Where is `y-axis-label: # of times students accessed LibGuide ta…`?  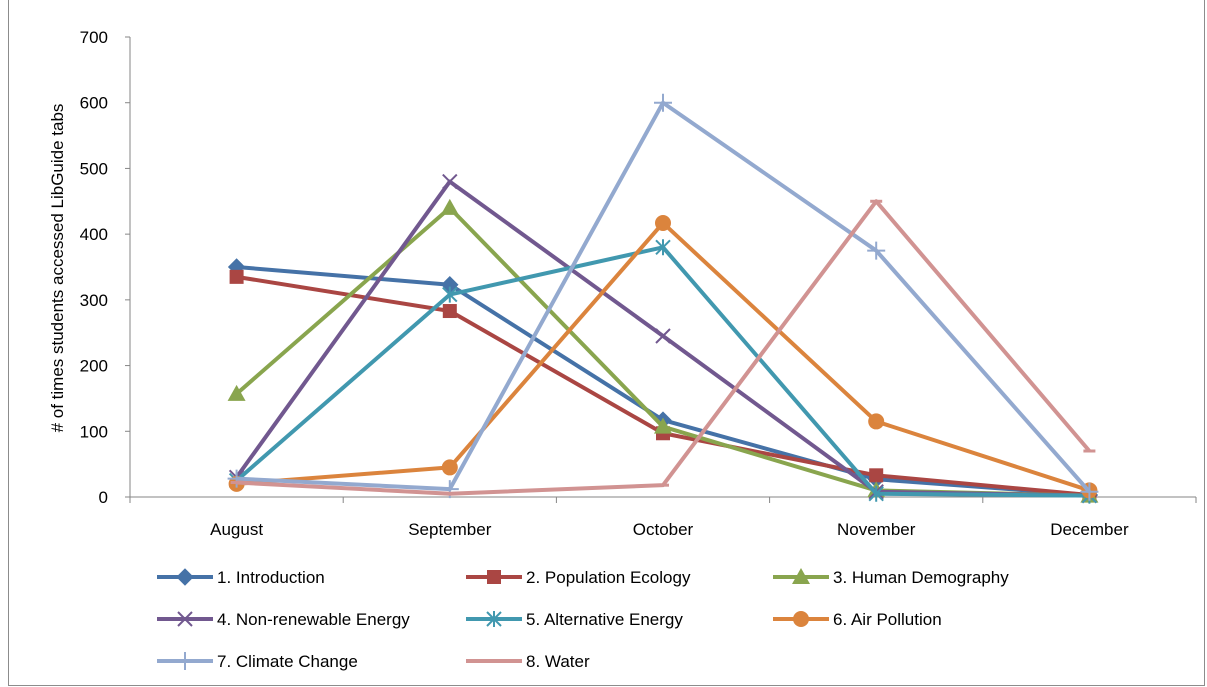
y-axis-label: # of times students accessed LibGuide ta… is located at coordinates (57, 268).